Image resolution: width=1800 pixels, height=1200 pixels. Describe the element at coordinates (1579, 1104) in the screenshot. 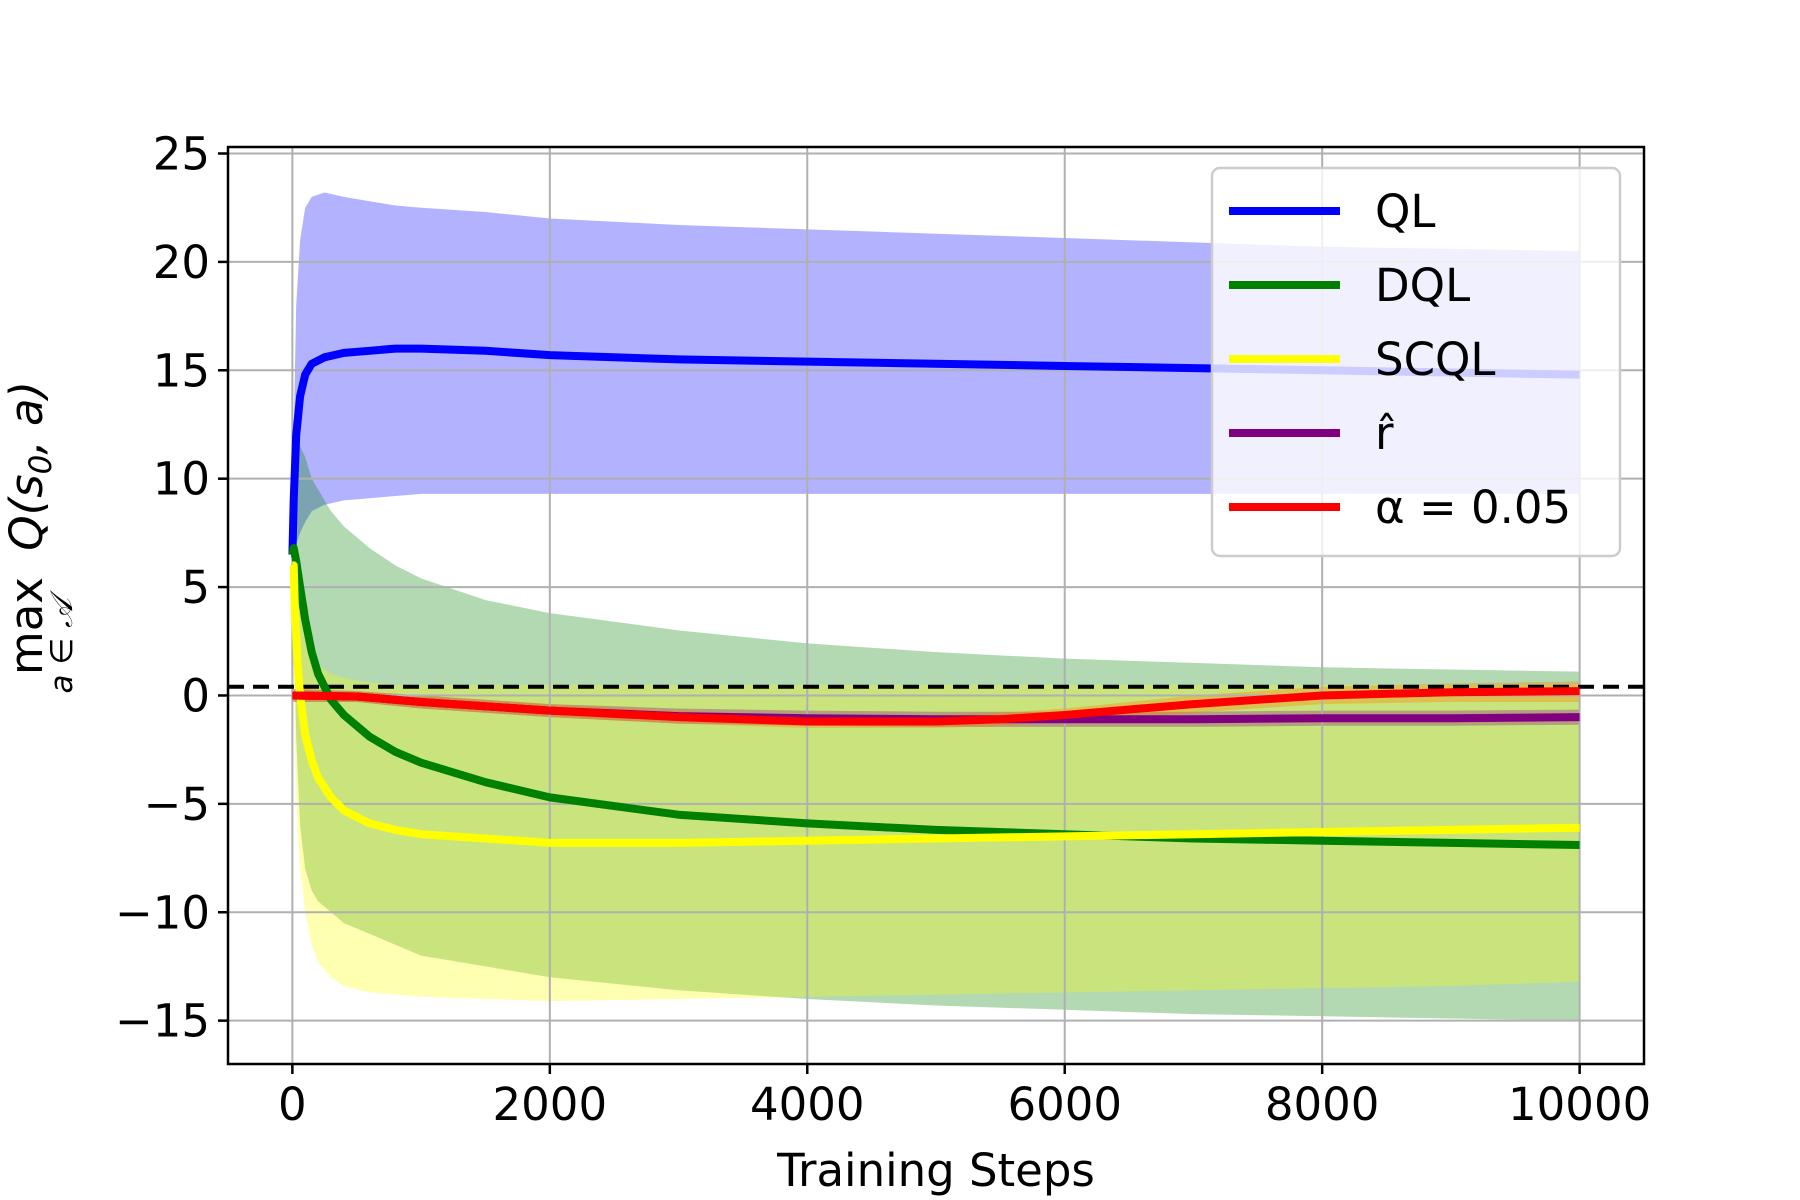

I see `x-tick-label-10000: 10000` at that location.